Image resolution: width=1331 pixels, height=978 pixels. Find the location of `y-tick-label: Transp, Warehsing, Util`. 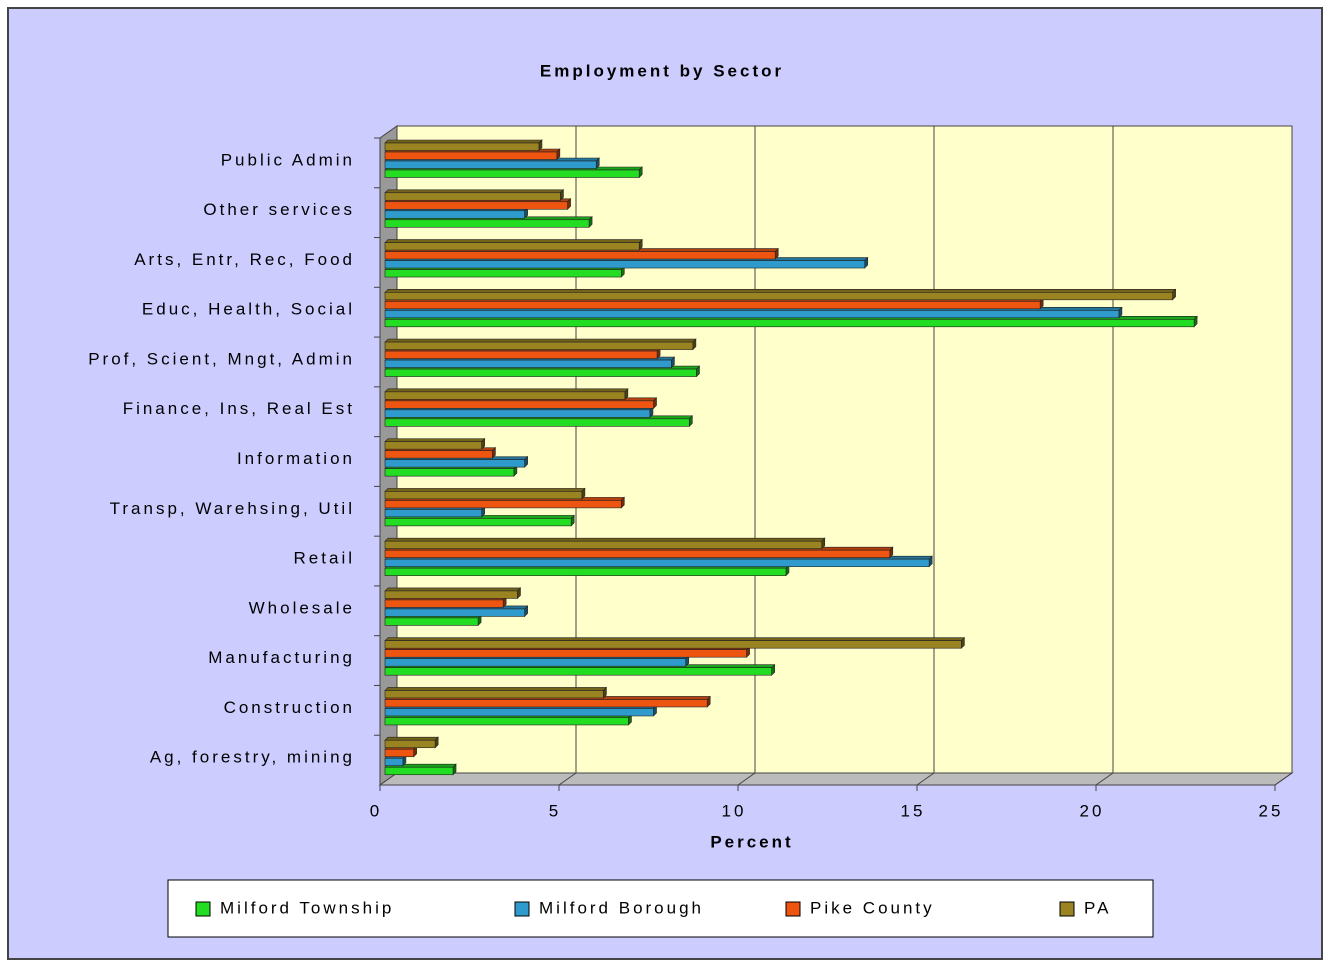

y-tick-label: Transp, Warehsing, Util is located at coordinates (232, 508).